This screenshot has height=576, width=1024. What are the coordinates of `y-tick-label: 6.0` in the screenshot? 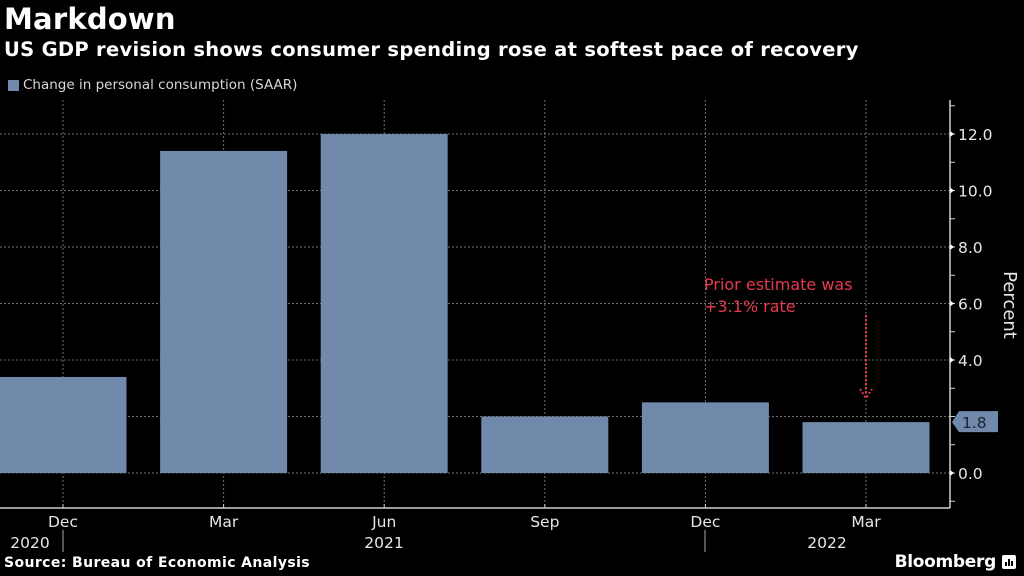 It's located at (970, 305).